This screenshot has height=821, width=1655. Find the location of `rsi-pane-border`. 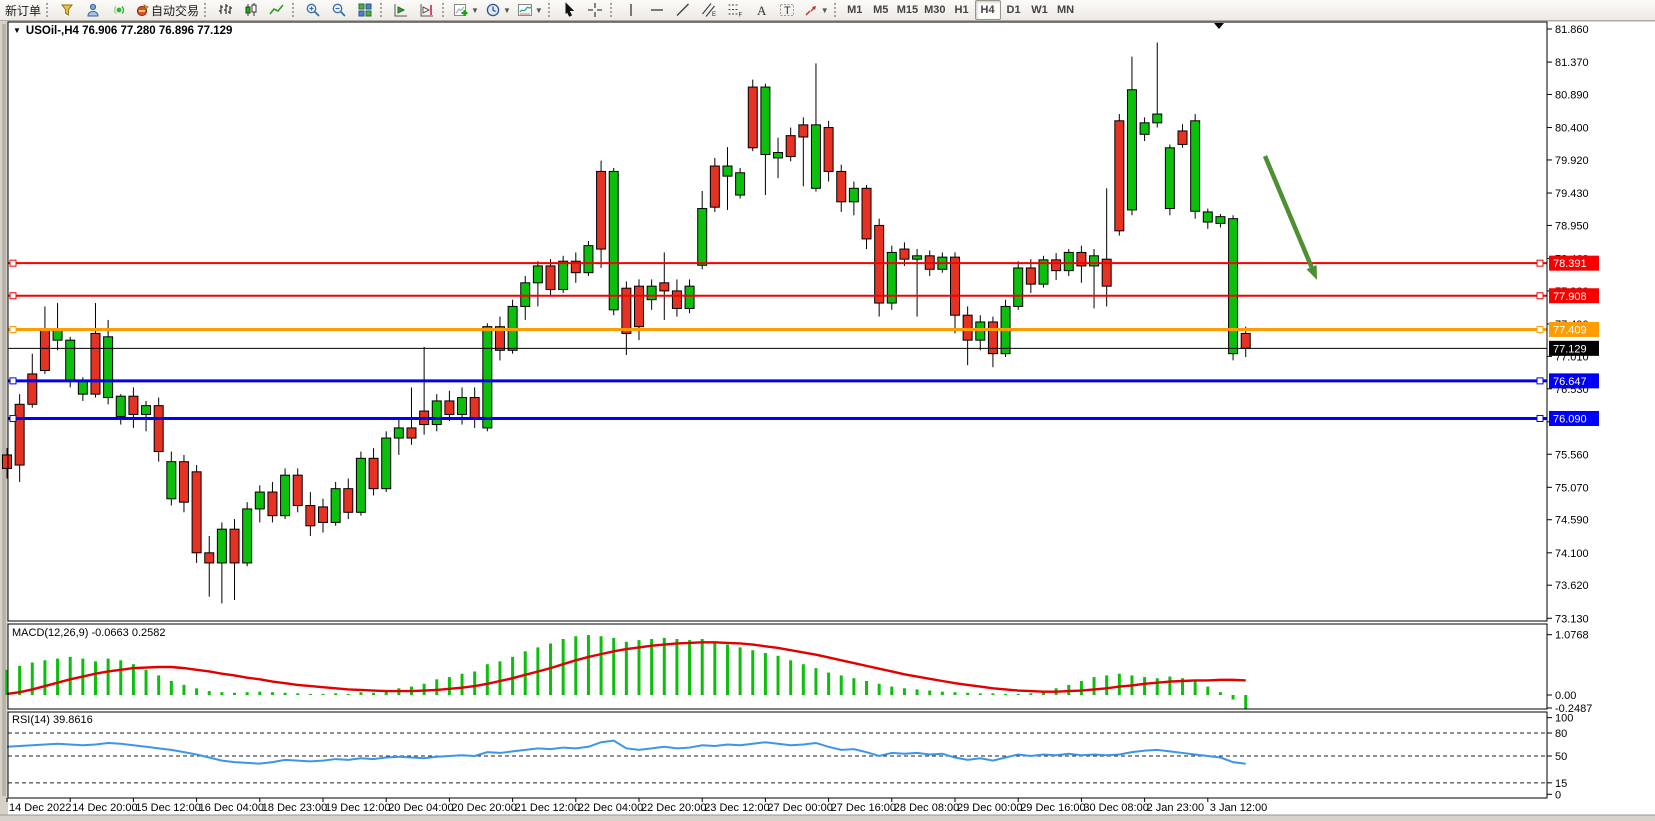

rsi-pane-border is located at coordinates (777, 755).